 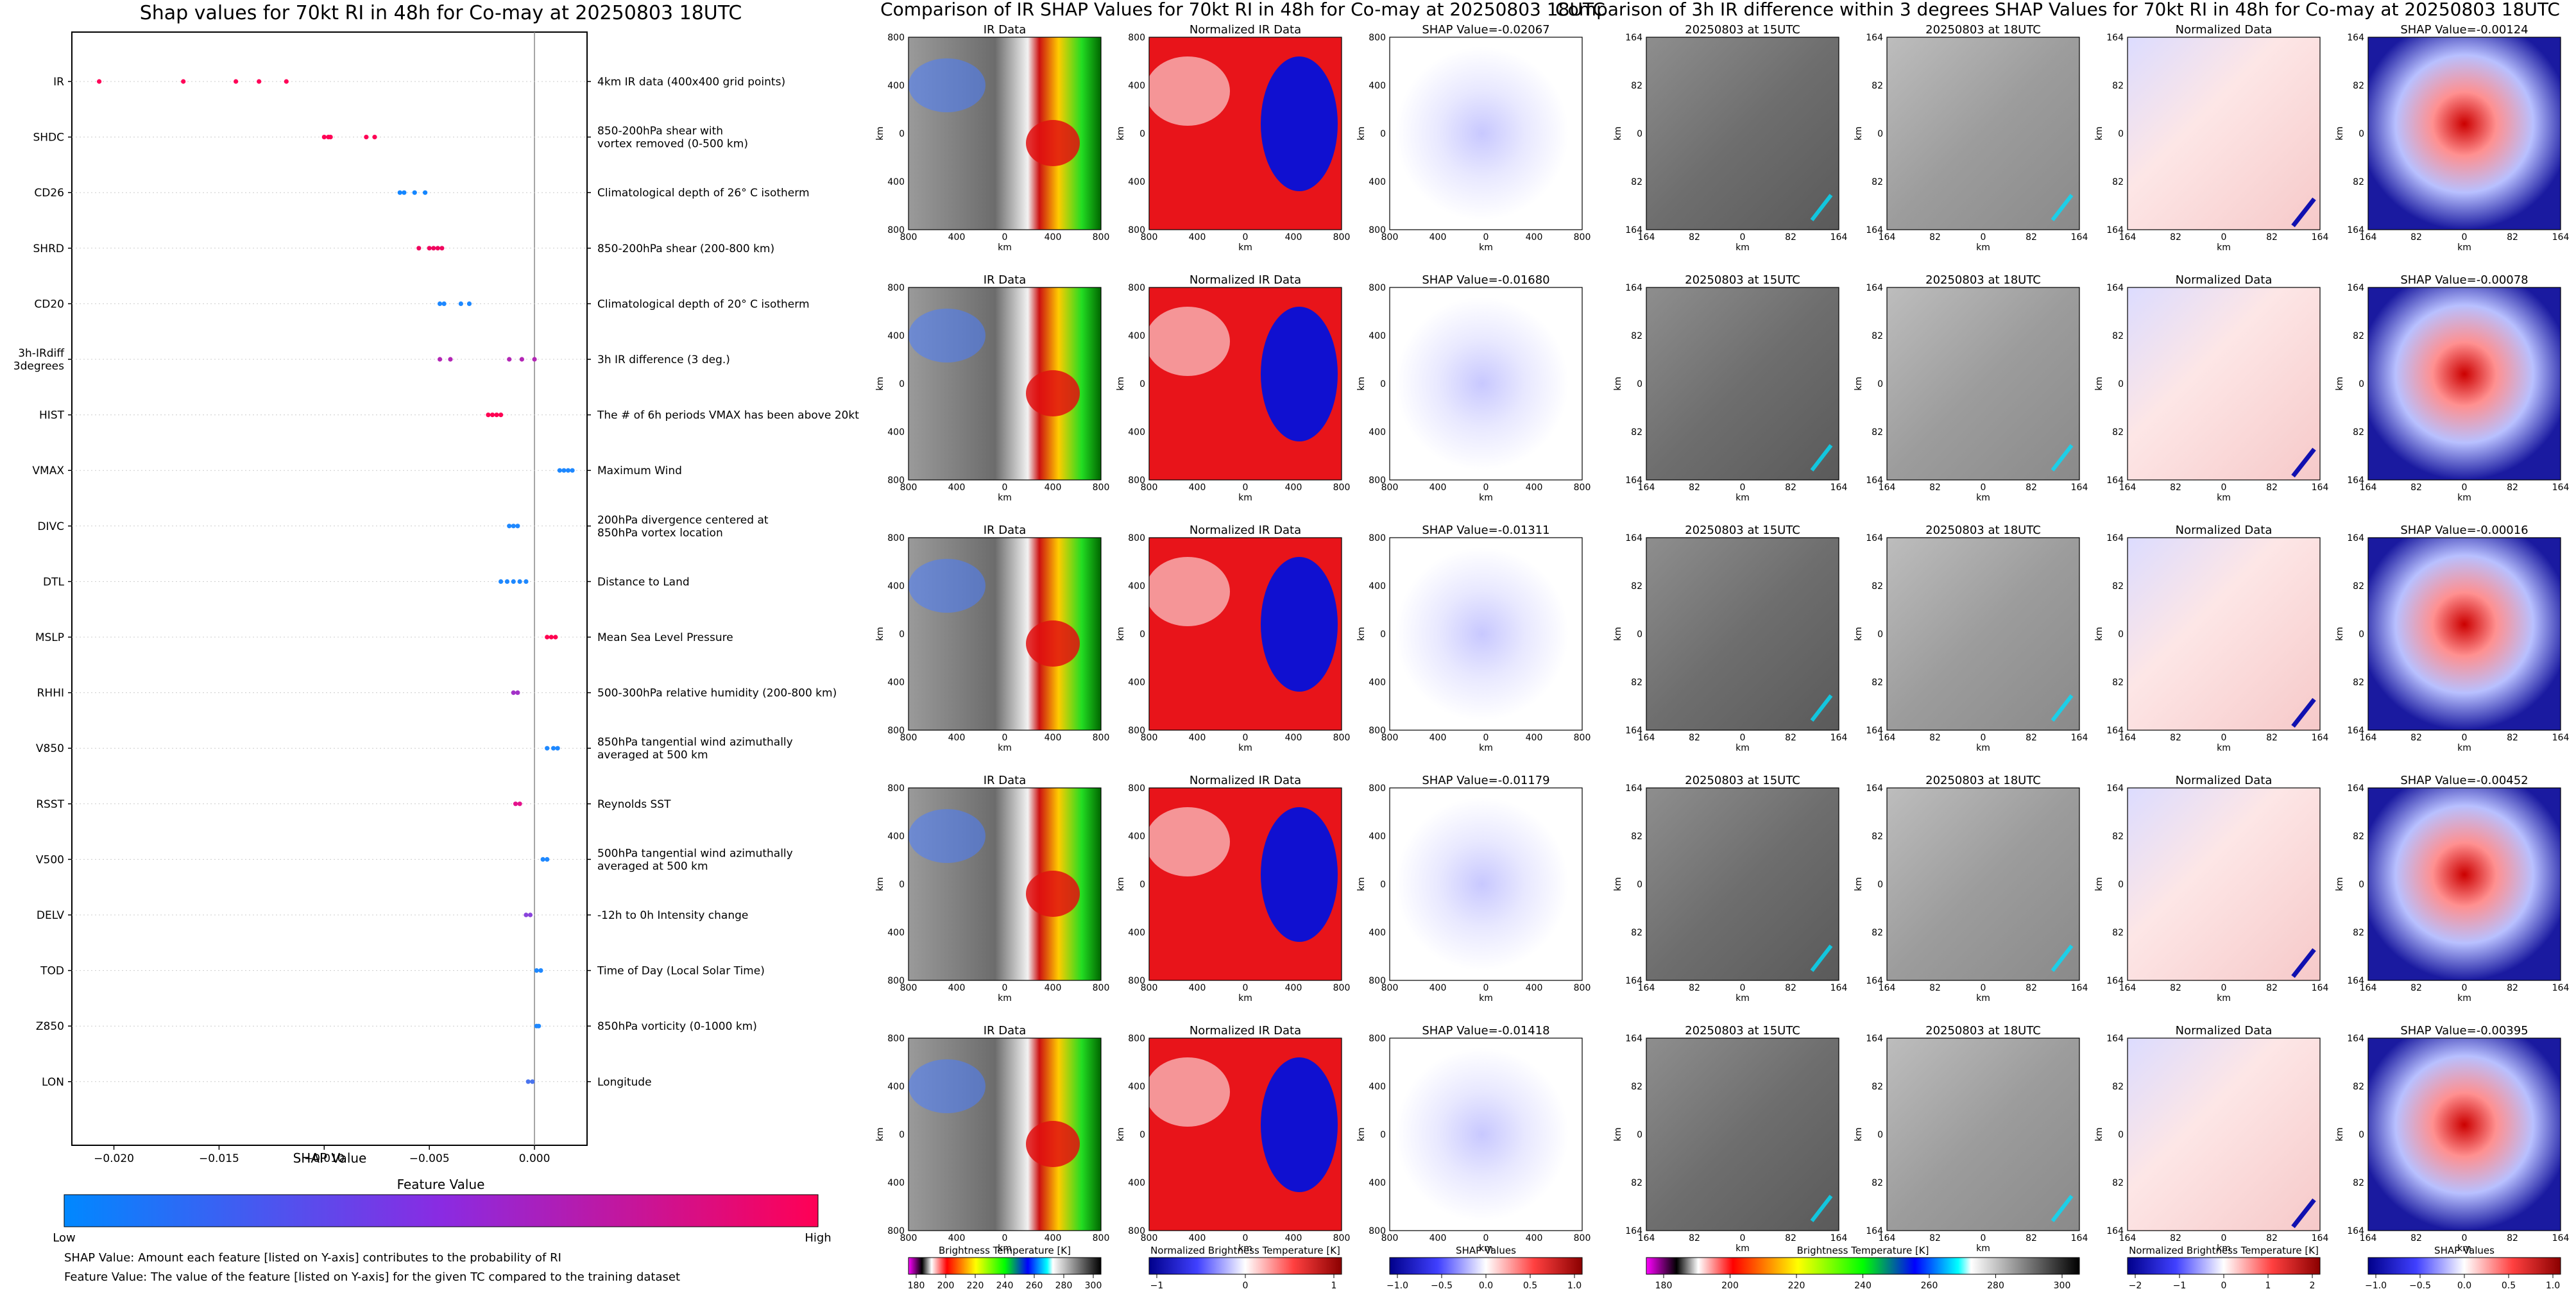 I want to click on colorbar-label: Brightness Temperature [K], so click(x=1863, y=1250).